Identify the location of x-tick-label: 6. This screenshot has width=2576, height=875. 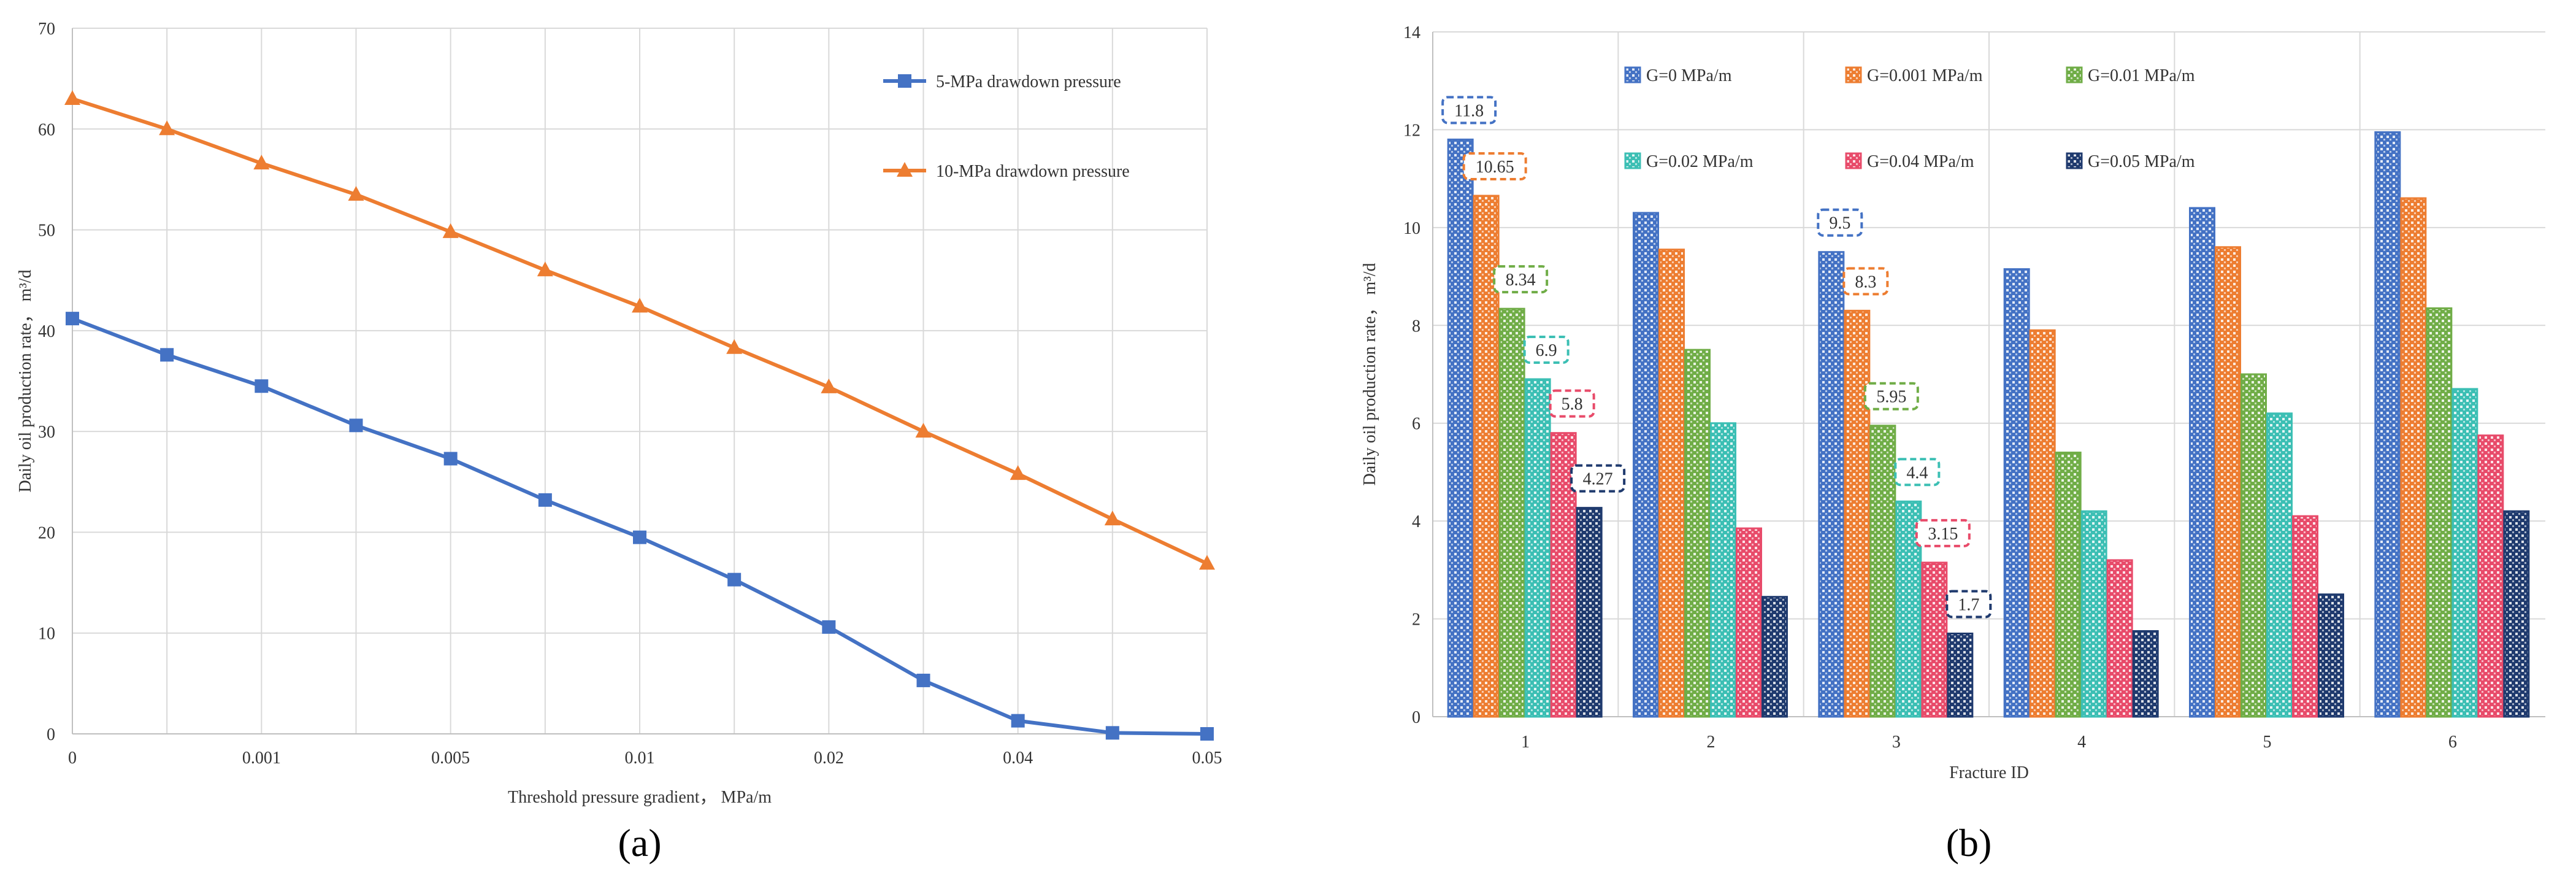
(2452, 742).